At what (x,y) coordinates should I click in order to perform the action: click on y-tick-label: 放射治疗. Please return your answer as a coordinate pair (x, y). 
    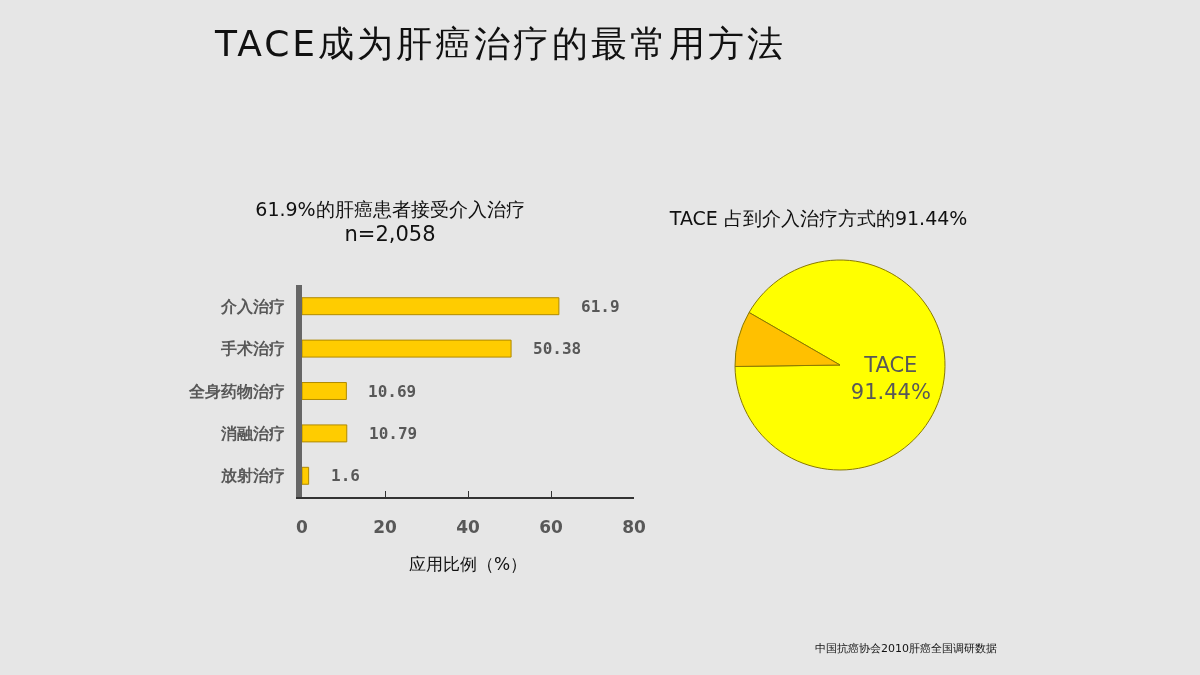
    Looking at the image, I should click on (252, 476).